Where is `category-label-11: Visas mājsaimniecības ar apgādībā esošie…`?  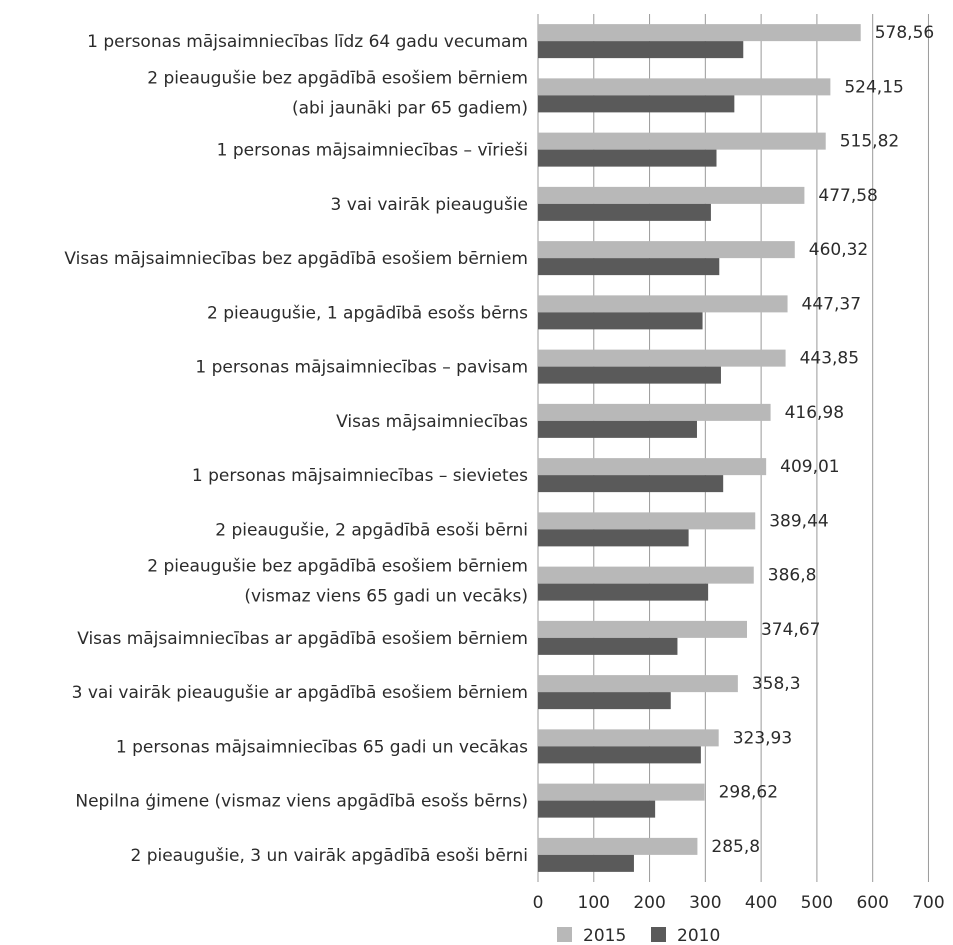 category-label-11: Visas mājsaimniecības ar apgādībā esošie… is located at coordinates (302, 639).